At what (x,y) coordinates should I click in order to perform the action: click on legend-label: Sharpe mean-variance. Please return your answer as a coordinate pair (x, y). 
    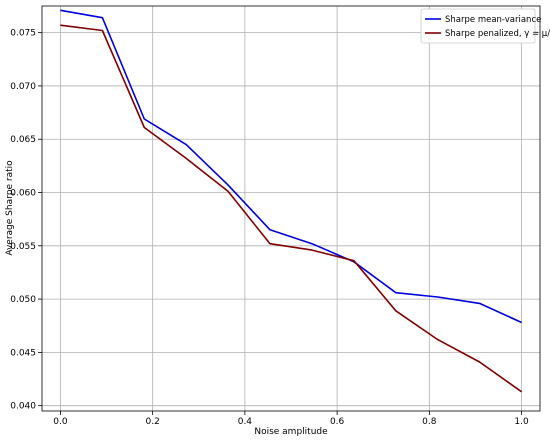
    Looking at the image, I should click on (493, 20).